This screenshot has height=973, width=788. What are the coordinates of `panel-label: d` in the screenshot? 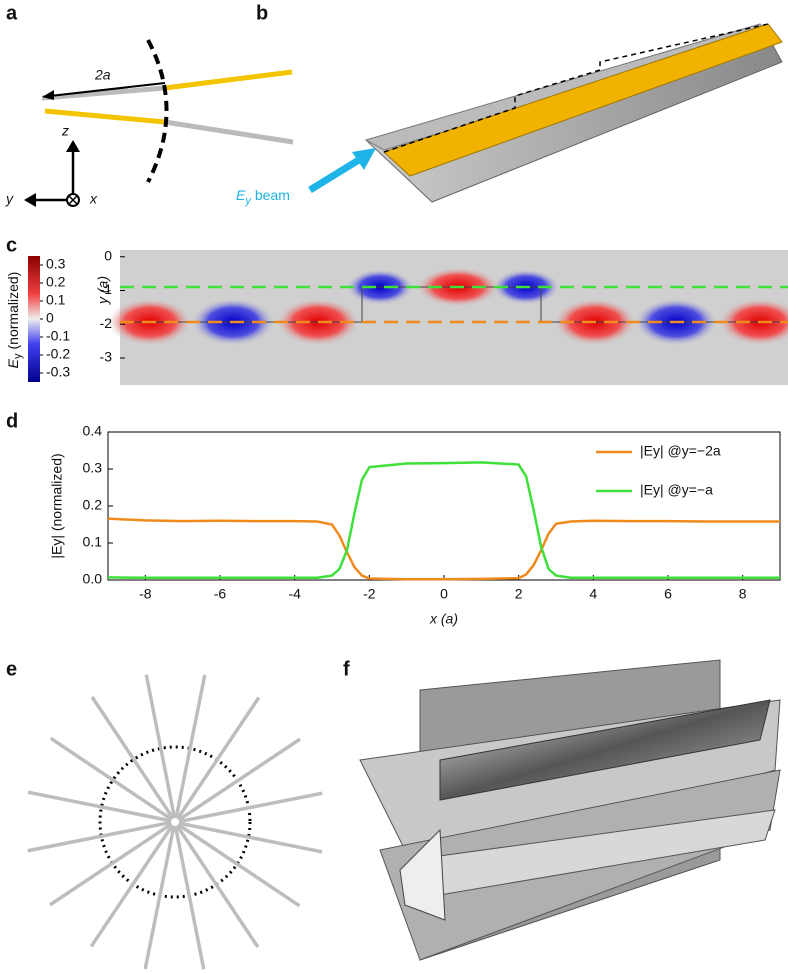 It's located at (12, 421).